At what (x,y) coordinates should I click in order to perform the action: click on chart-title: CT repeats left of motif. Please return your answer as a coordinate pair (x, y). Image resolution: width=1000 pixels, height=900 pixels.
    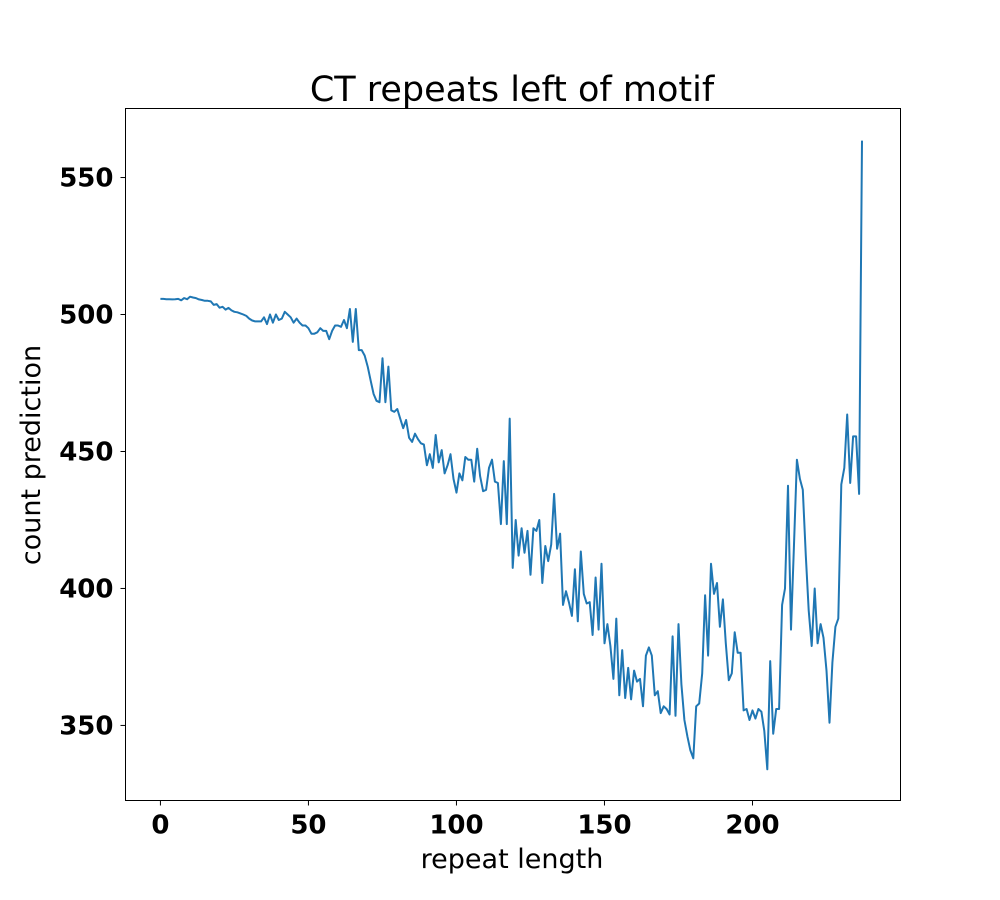
    Looking at the image, I should click on (512, 90).